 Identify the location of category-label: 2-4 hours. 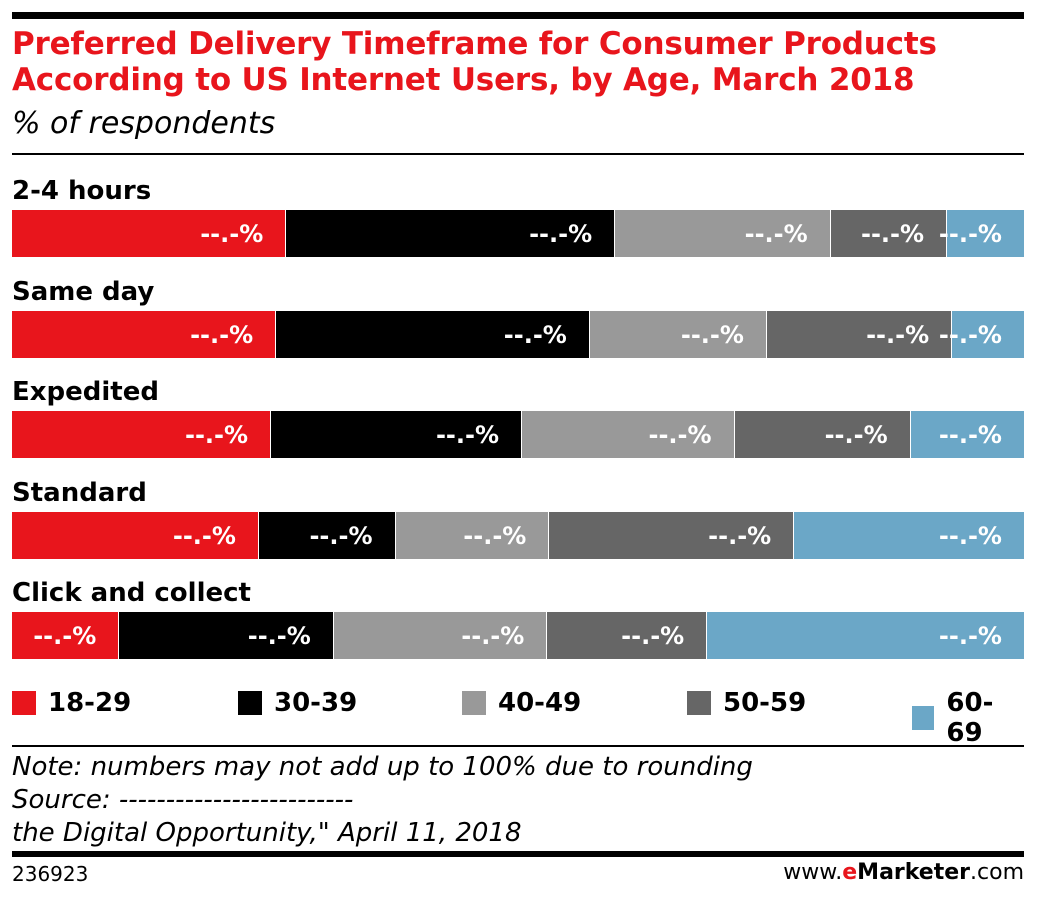
(82, 191).